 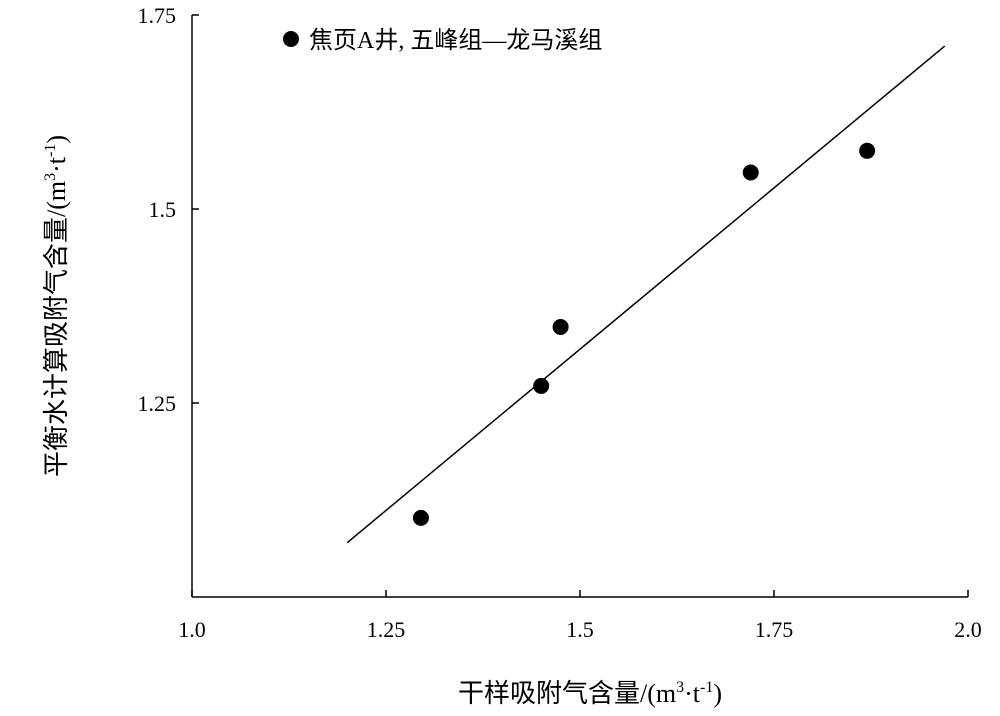 I want to click on y-axis-ticks: 1.25 1.5 1.75, so click(x=168, y=209).